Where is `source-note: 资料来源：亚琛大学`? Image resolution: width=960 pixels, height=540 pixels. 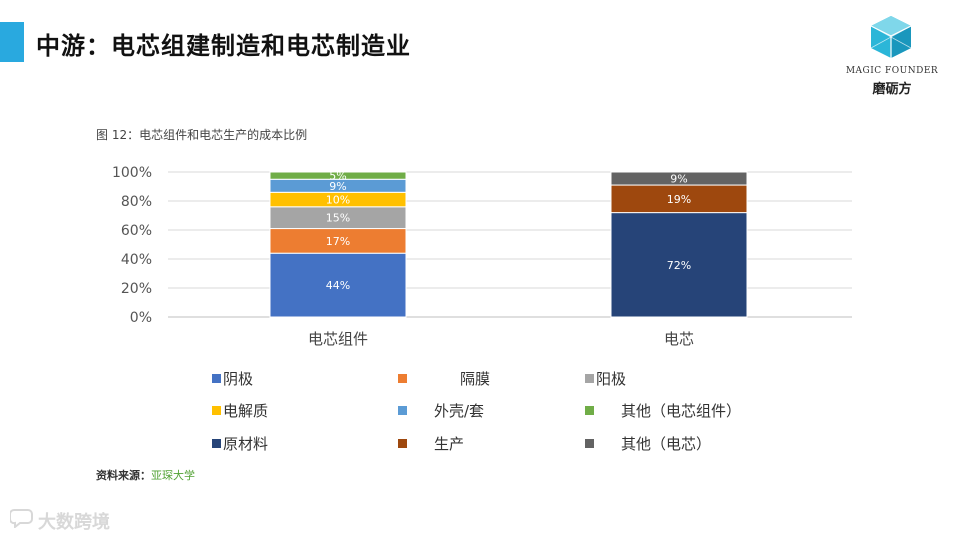 source-note: 资料来源：亚琛大学 is located at coordinates (145, 475).